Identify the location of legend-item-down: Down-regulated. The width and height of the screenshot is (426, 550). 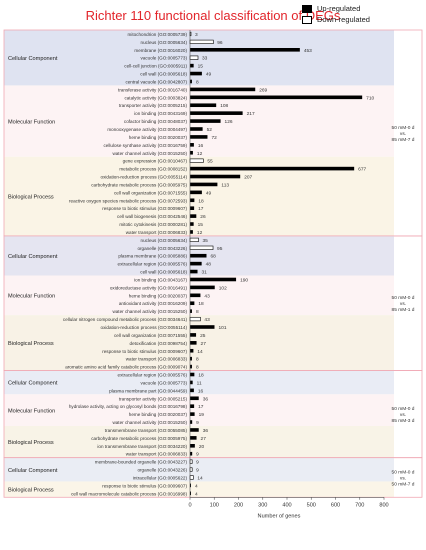
(336, 19).